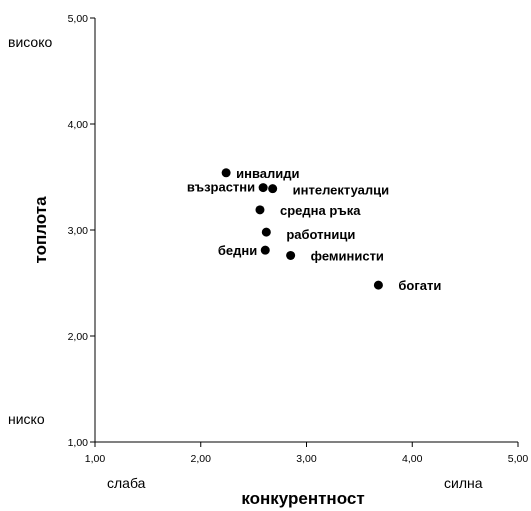  I want to click on y-tick-label: 5,00, so click(78, 19).